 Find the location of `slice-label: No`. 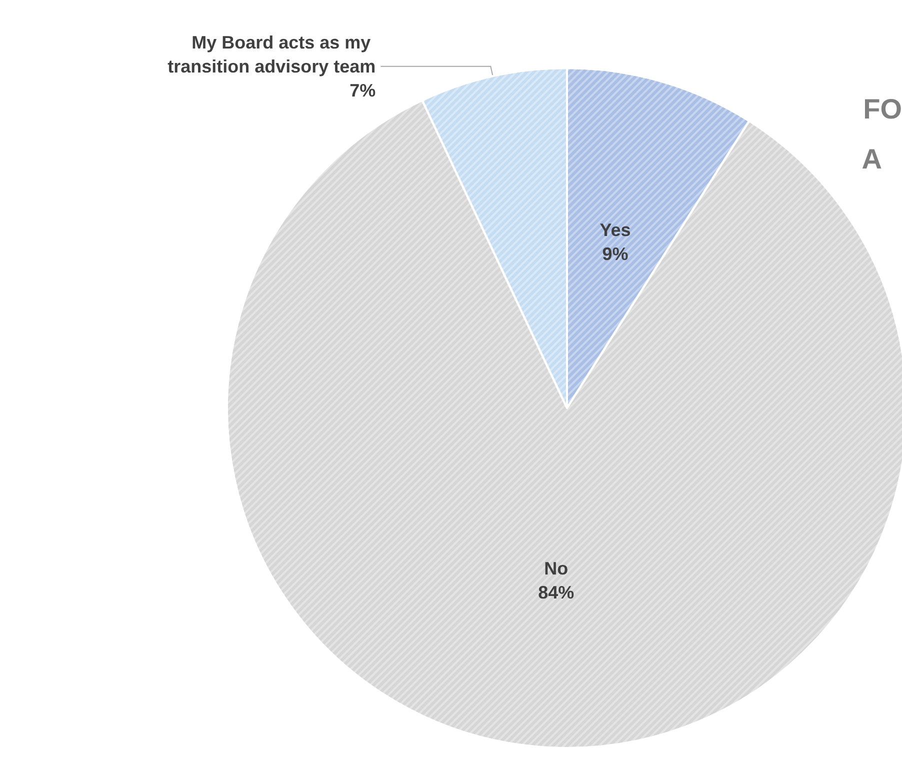

slice-label: No is located at coordinates (556, 568).